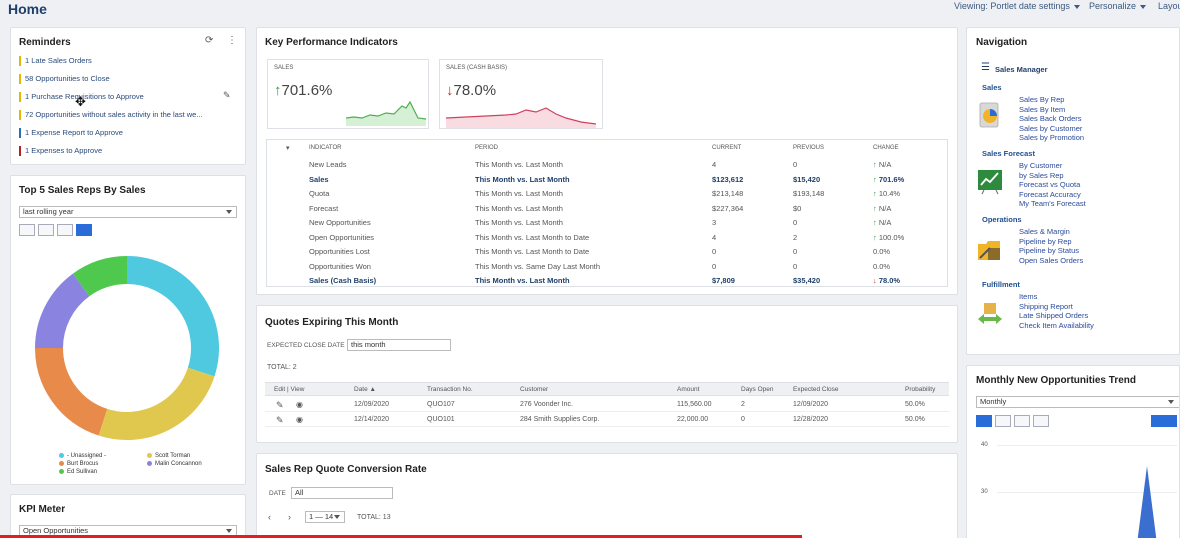  I want to click on quotes-column-header: Edit | View, so click(289, 389).